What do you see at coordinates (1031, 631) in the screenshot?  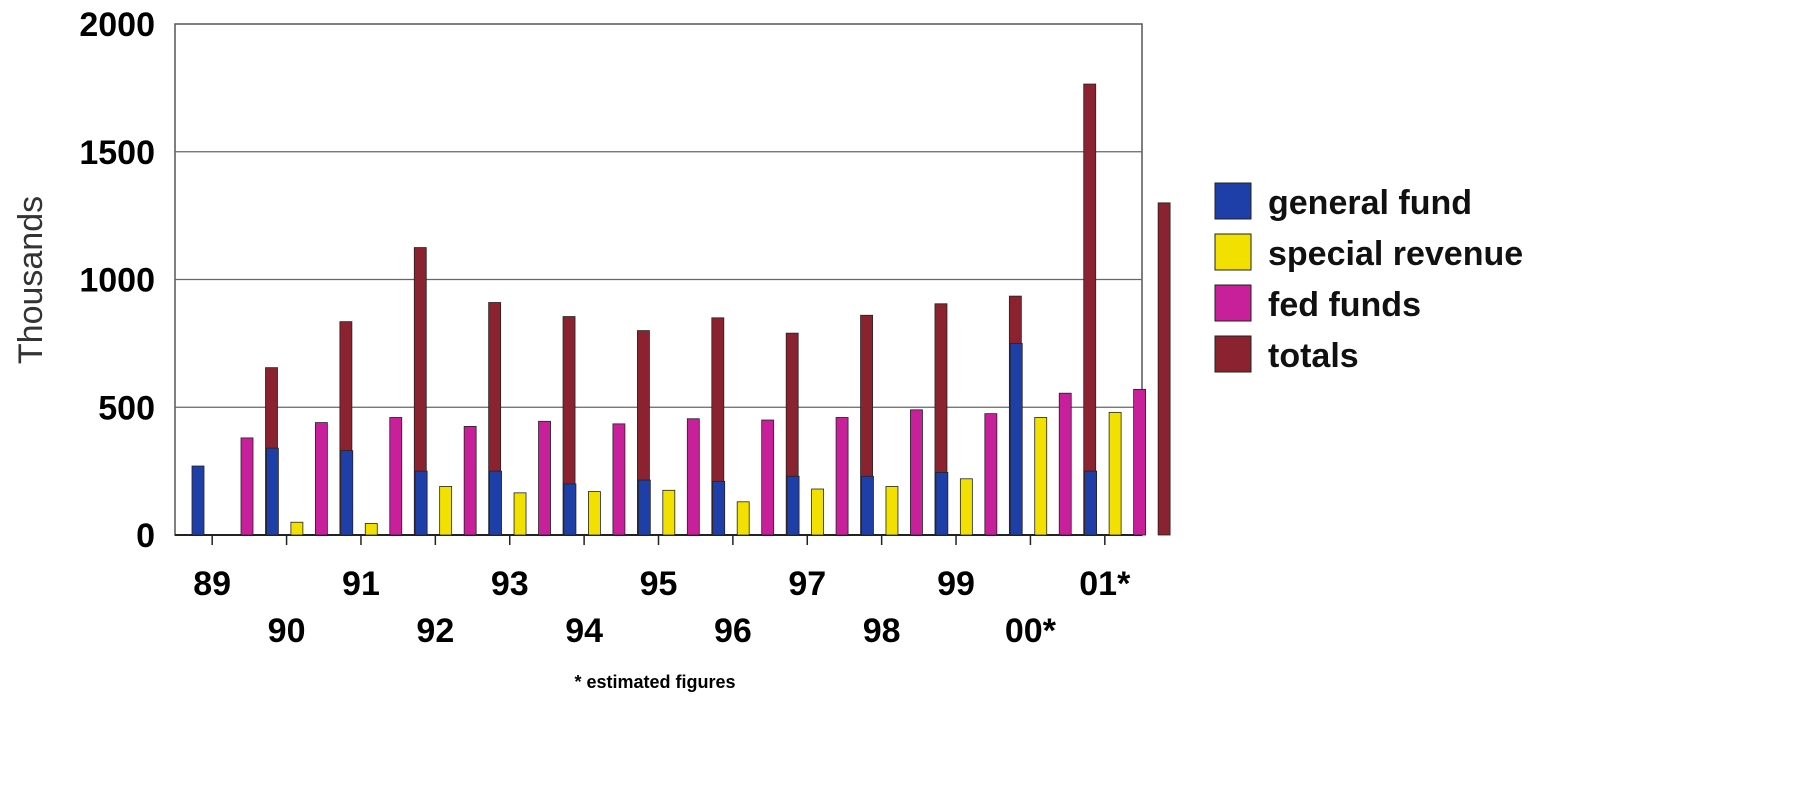 I see `x-tick-label: 00*` at bounding box center [1031, 631].